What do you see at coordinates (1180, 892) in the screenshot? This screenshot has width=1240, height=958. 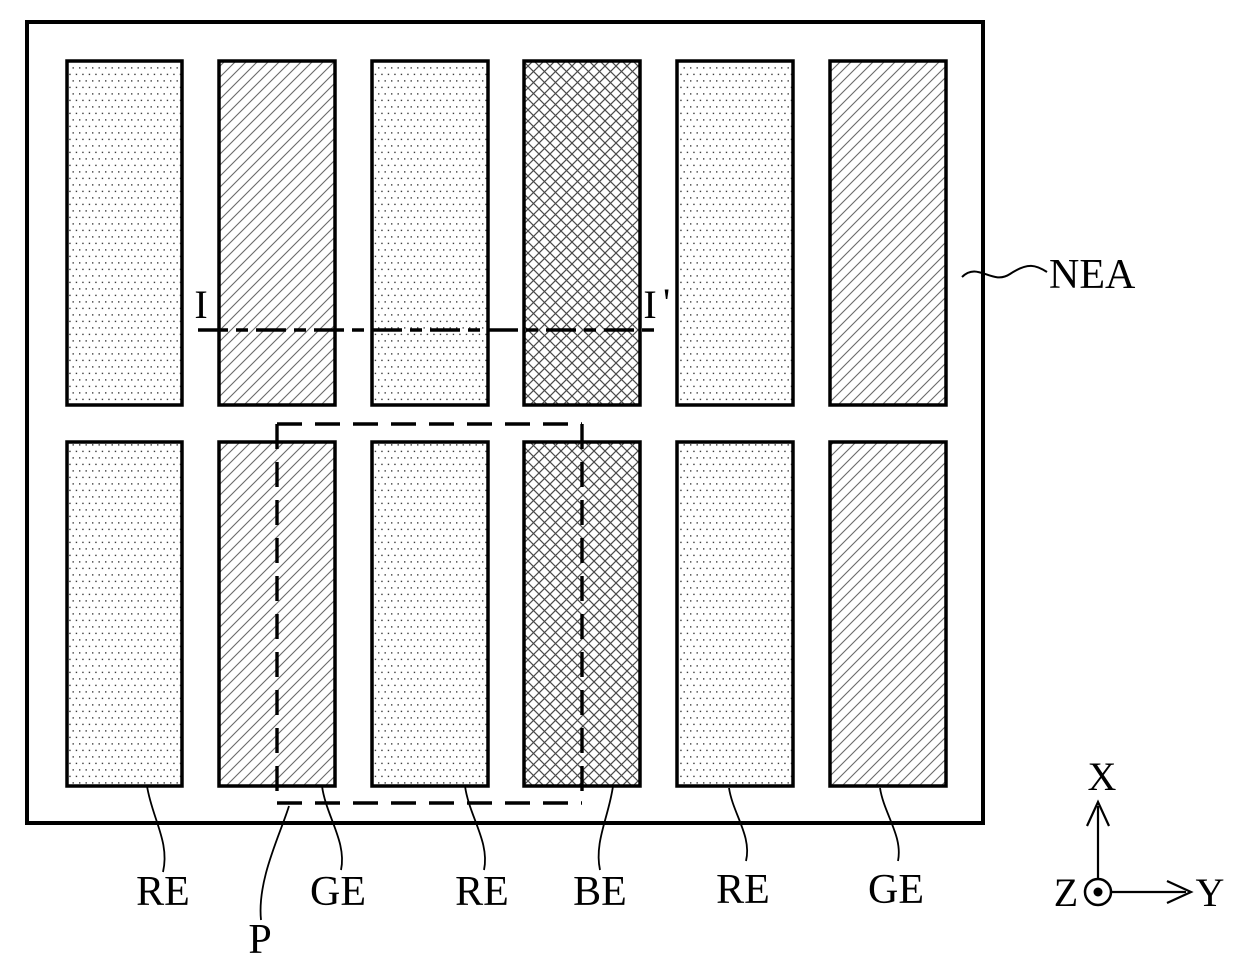 I see `axis-y-arrowhead-icon` at bounding box center [1180, 892].